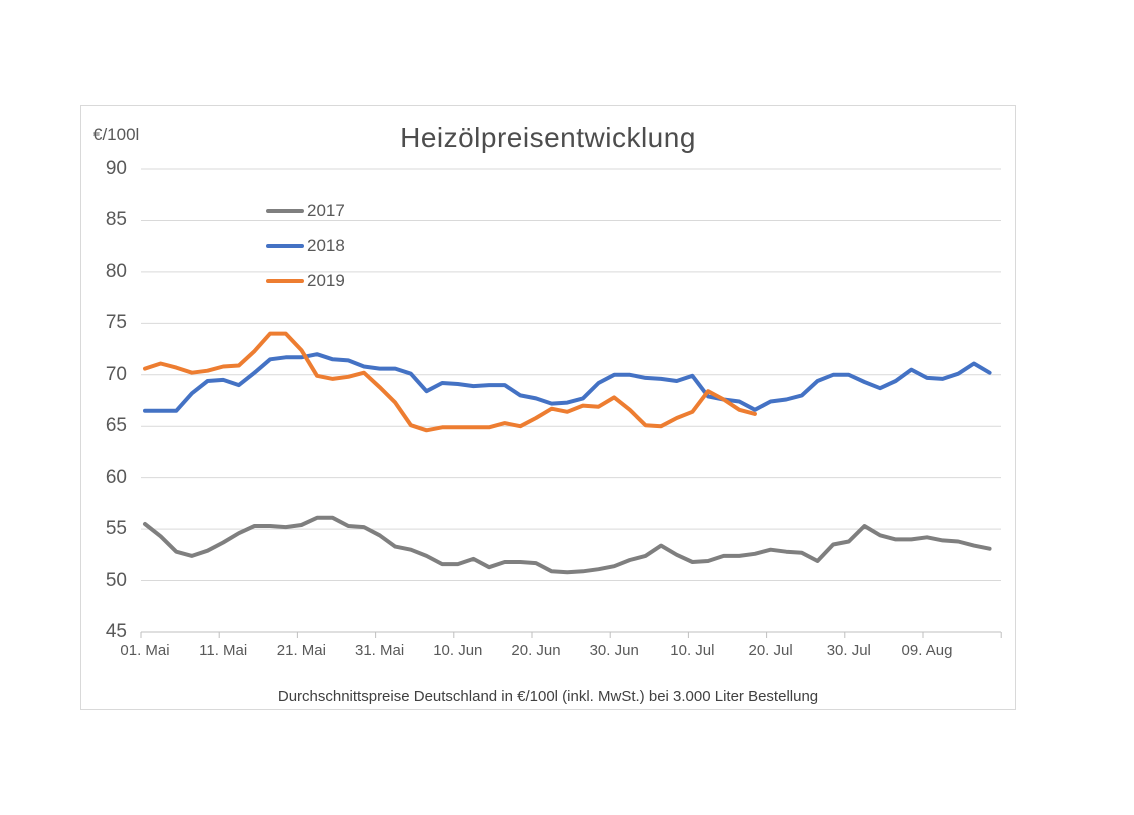 The image size is (1134, 815). What do you see at coordinates (285, 280) in the screenshot?
I see `legend-swatch-2019` at bounding box center [285, 280].